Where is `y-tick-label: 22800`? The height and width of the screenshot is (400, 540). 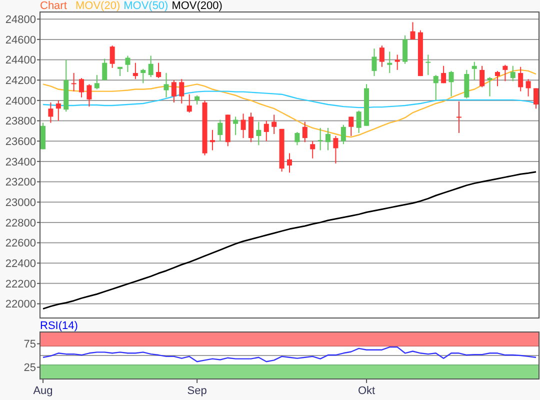 y-tick-label: 22800 is located at coordinates (20, 223).